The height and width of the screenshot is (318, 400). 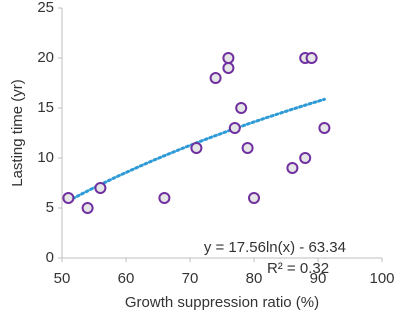 I want to click on trendline-r2: R² = 0.32, so click(x=298, y=268).